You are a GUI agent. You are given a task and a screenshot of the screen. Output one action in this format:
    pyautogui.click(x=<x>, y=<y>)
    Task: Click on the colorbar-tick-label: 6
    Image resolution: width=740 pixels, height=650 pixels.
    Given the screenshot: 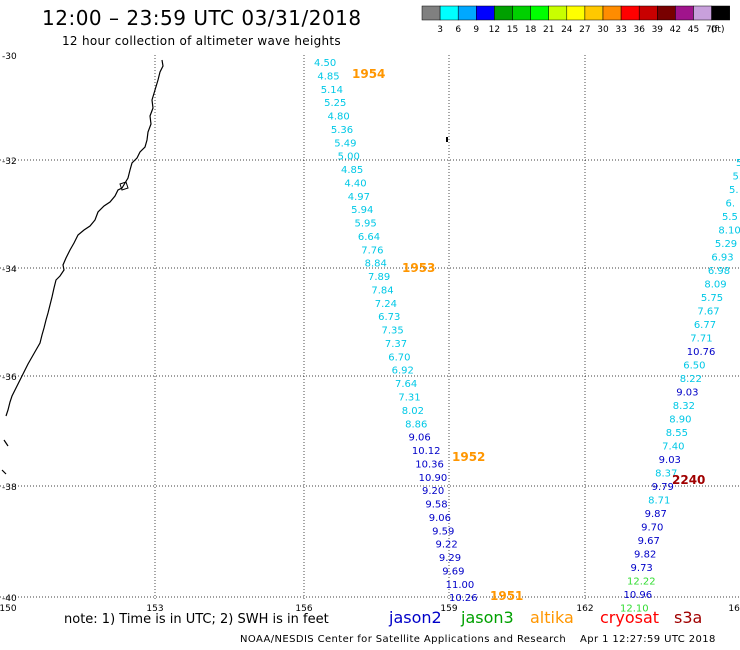 What is the action you would take?
    pyautogui.click(x=458, y=30)
    